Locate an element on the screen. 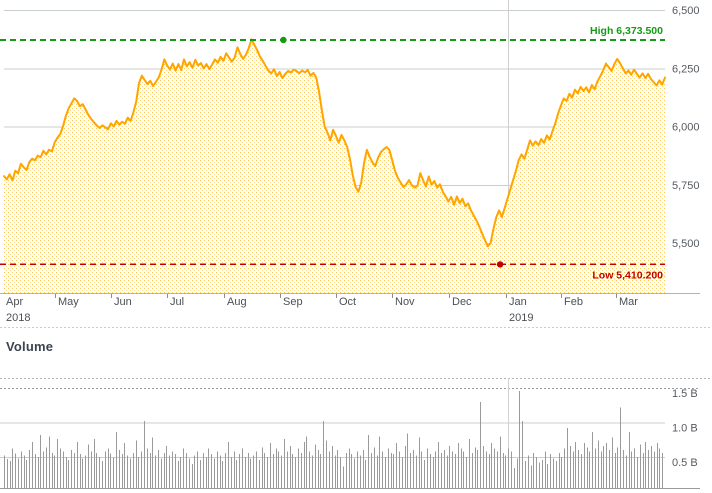 The image size is (712, 493). price-x-tick-label: Nov is located at coordinates (405, 302).